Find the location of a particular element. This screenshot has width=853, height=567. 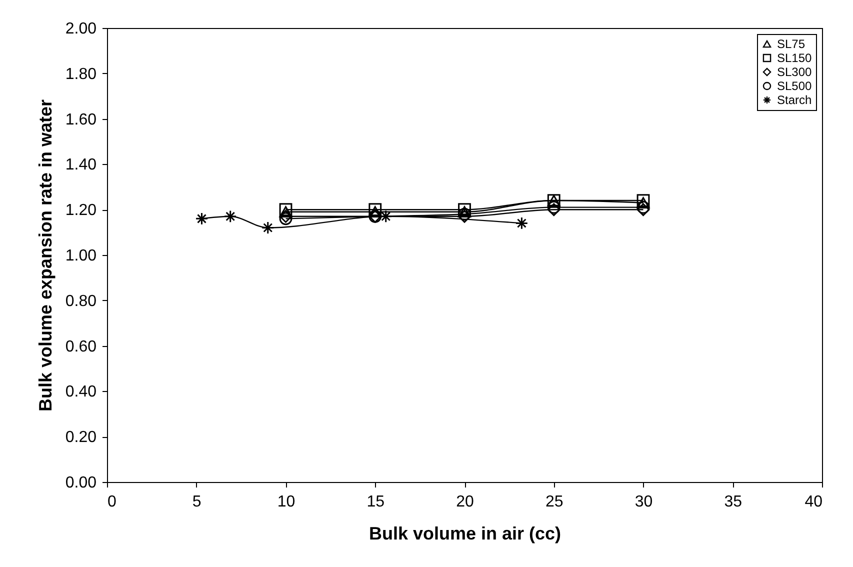

y-tick-label: 1.00 is located at coordinates (81, 256).